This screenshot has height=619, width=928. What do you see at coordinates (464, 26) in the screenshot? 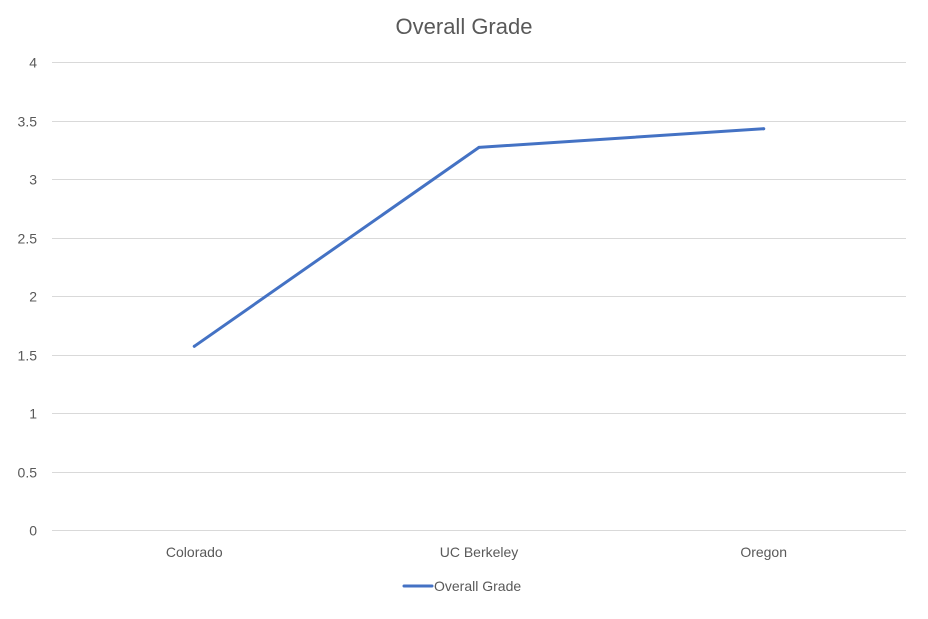
I see `chart-title: Overall Grade` at bounding box center [464, 26].